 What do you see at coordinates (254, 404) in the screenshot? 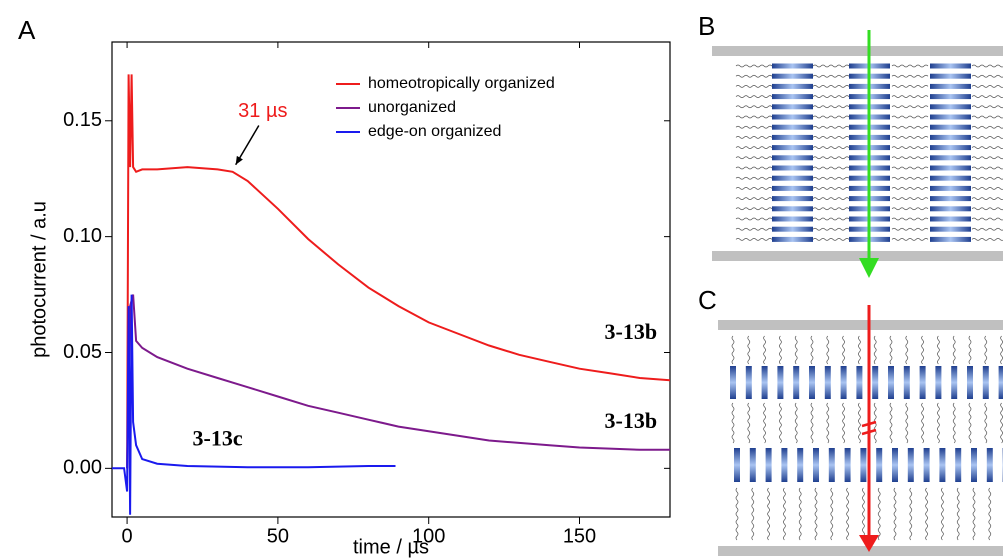
I see `data-line` at bounding box center [254, 404].